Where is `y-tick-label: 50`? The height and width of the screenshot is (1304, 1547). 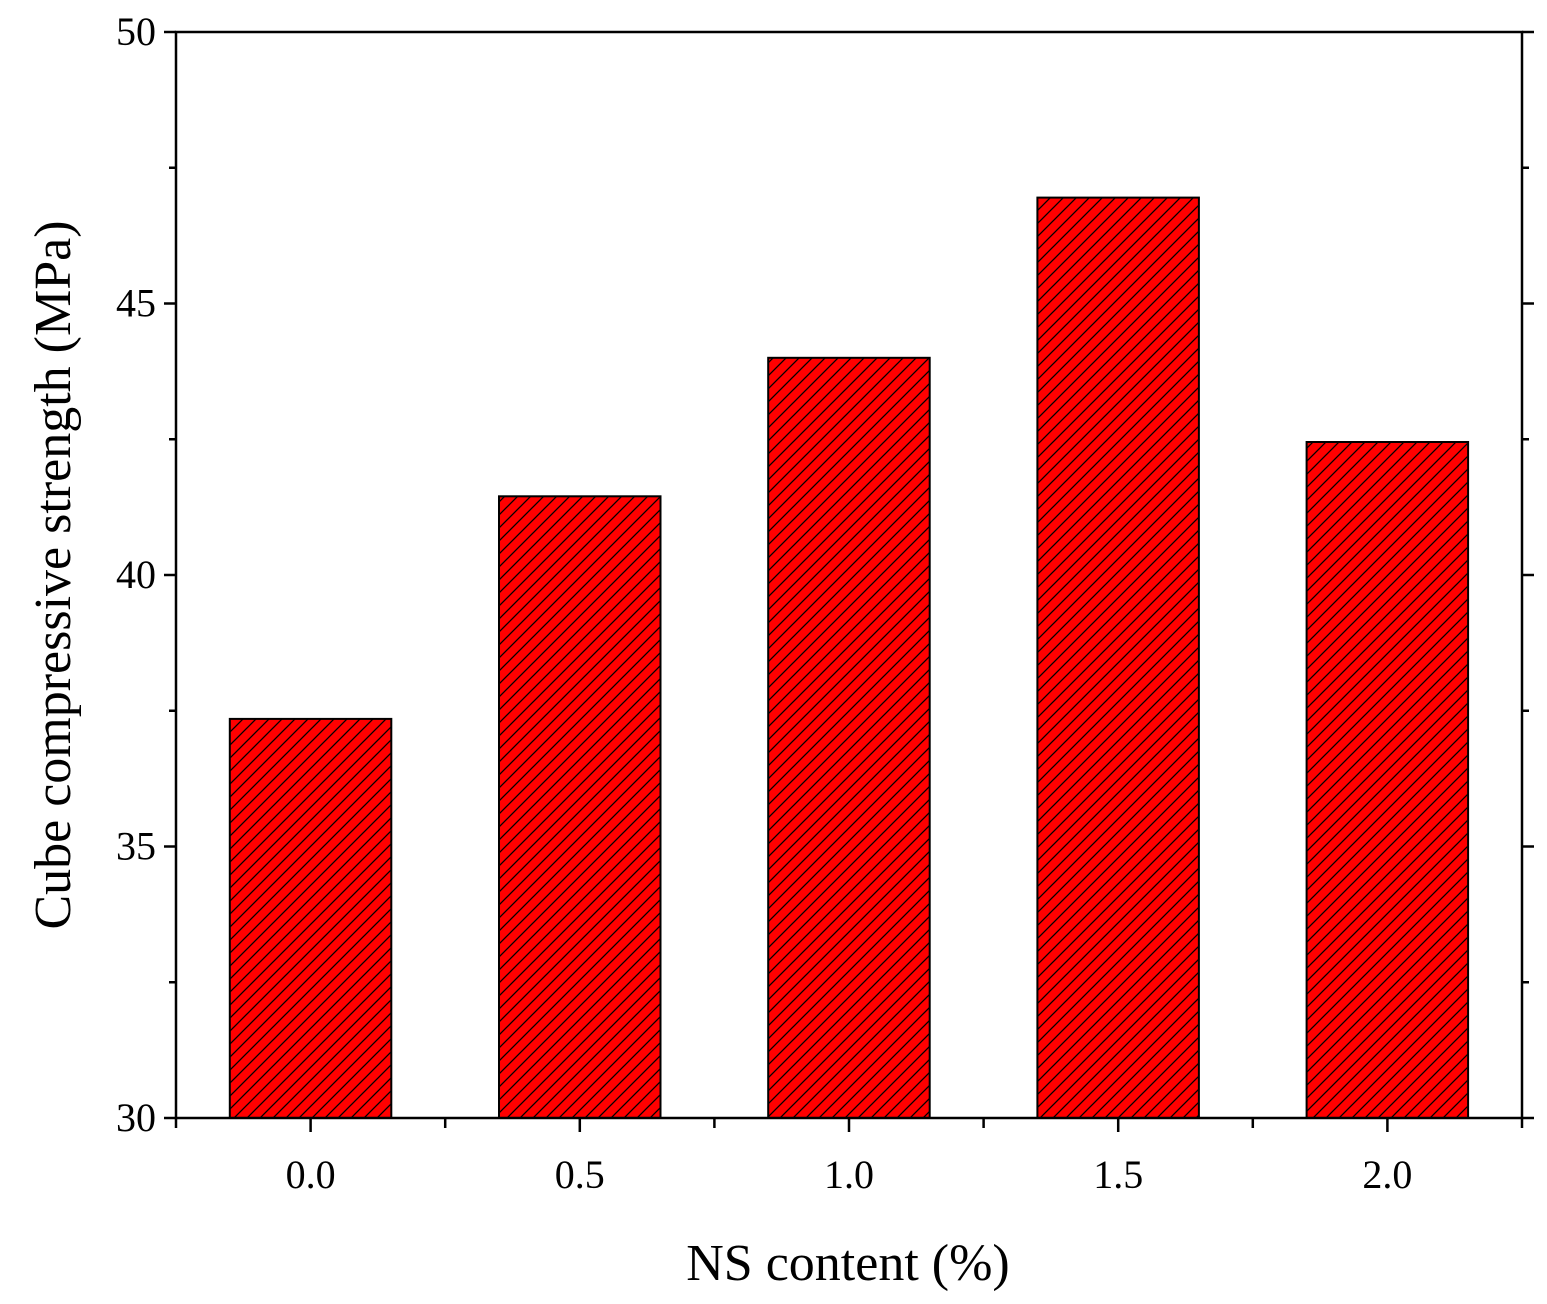
y-tick-label: 50 is located at coordinates (136, 31).